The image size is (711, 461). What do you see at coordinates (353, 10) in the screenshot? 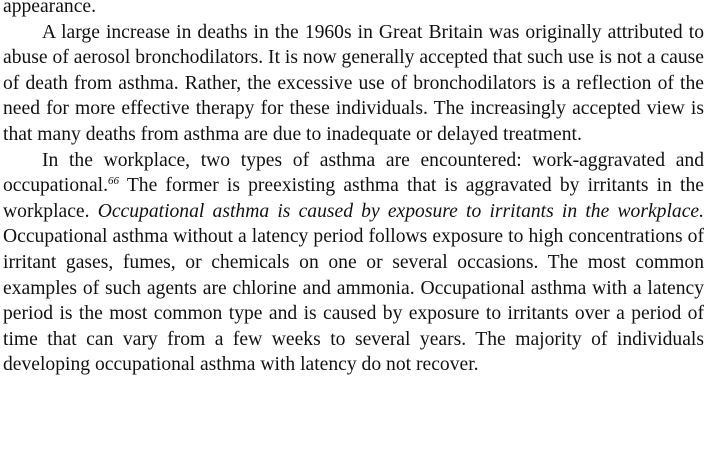
I see `paragraph-continuation: appearance.` at bounding box center [353, 10].